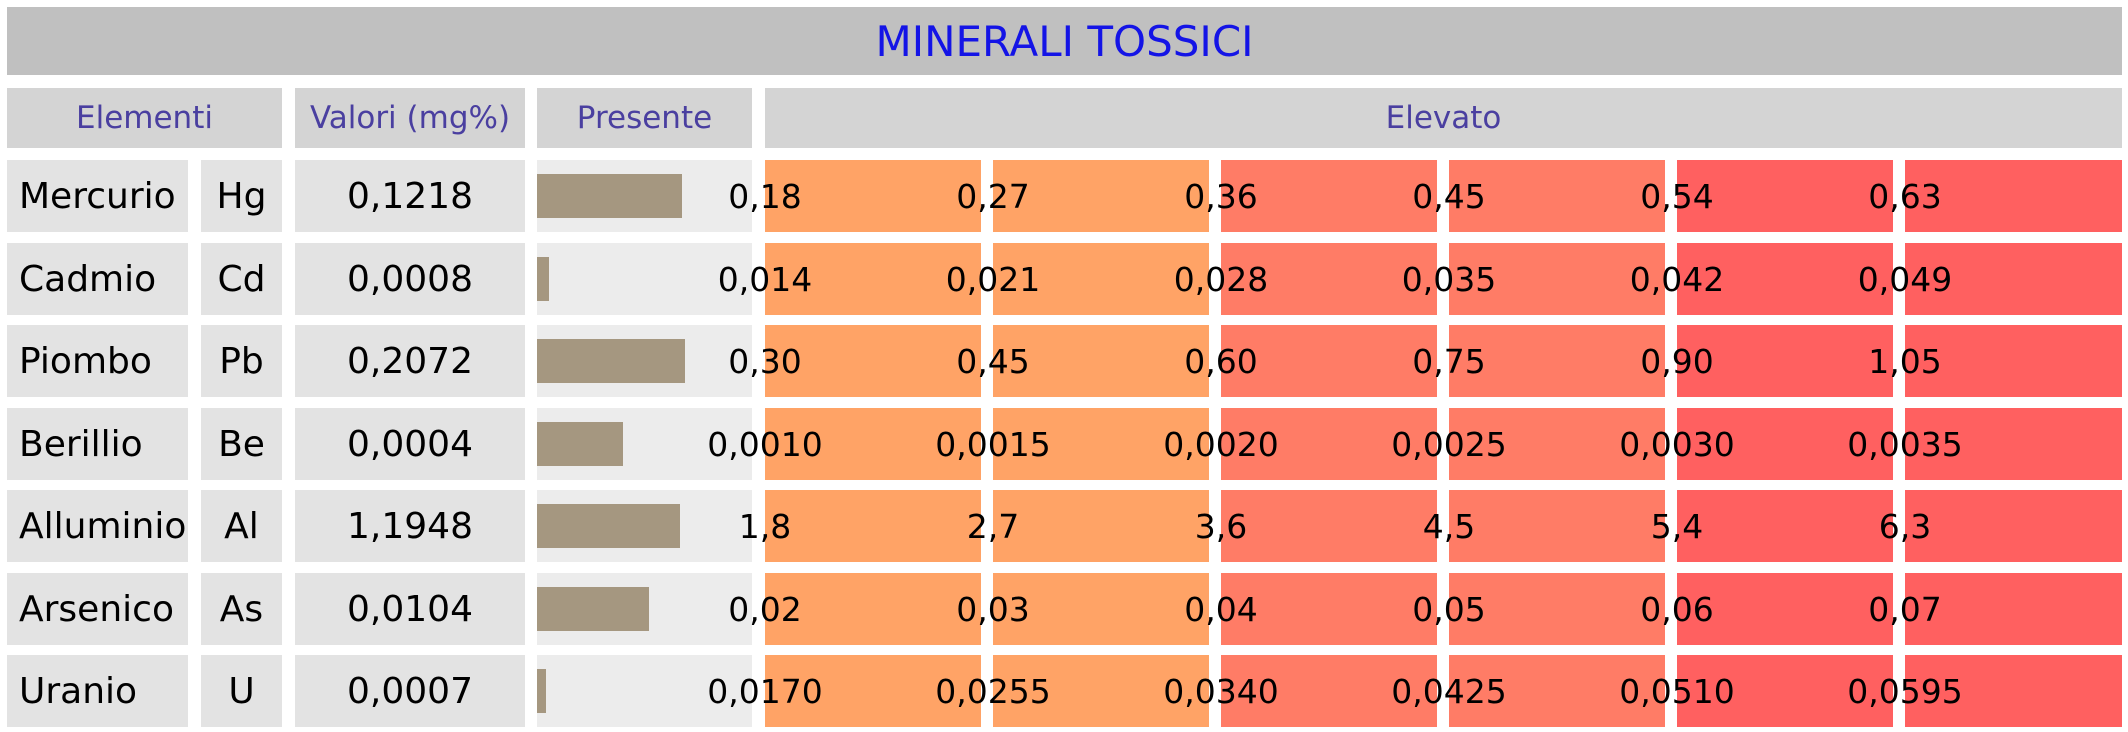 The width and height of the screenshot is (2128, 732). I want to click on tick-label: 0,028, so click(1221, 279).